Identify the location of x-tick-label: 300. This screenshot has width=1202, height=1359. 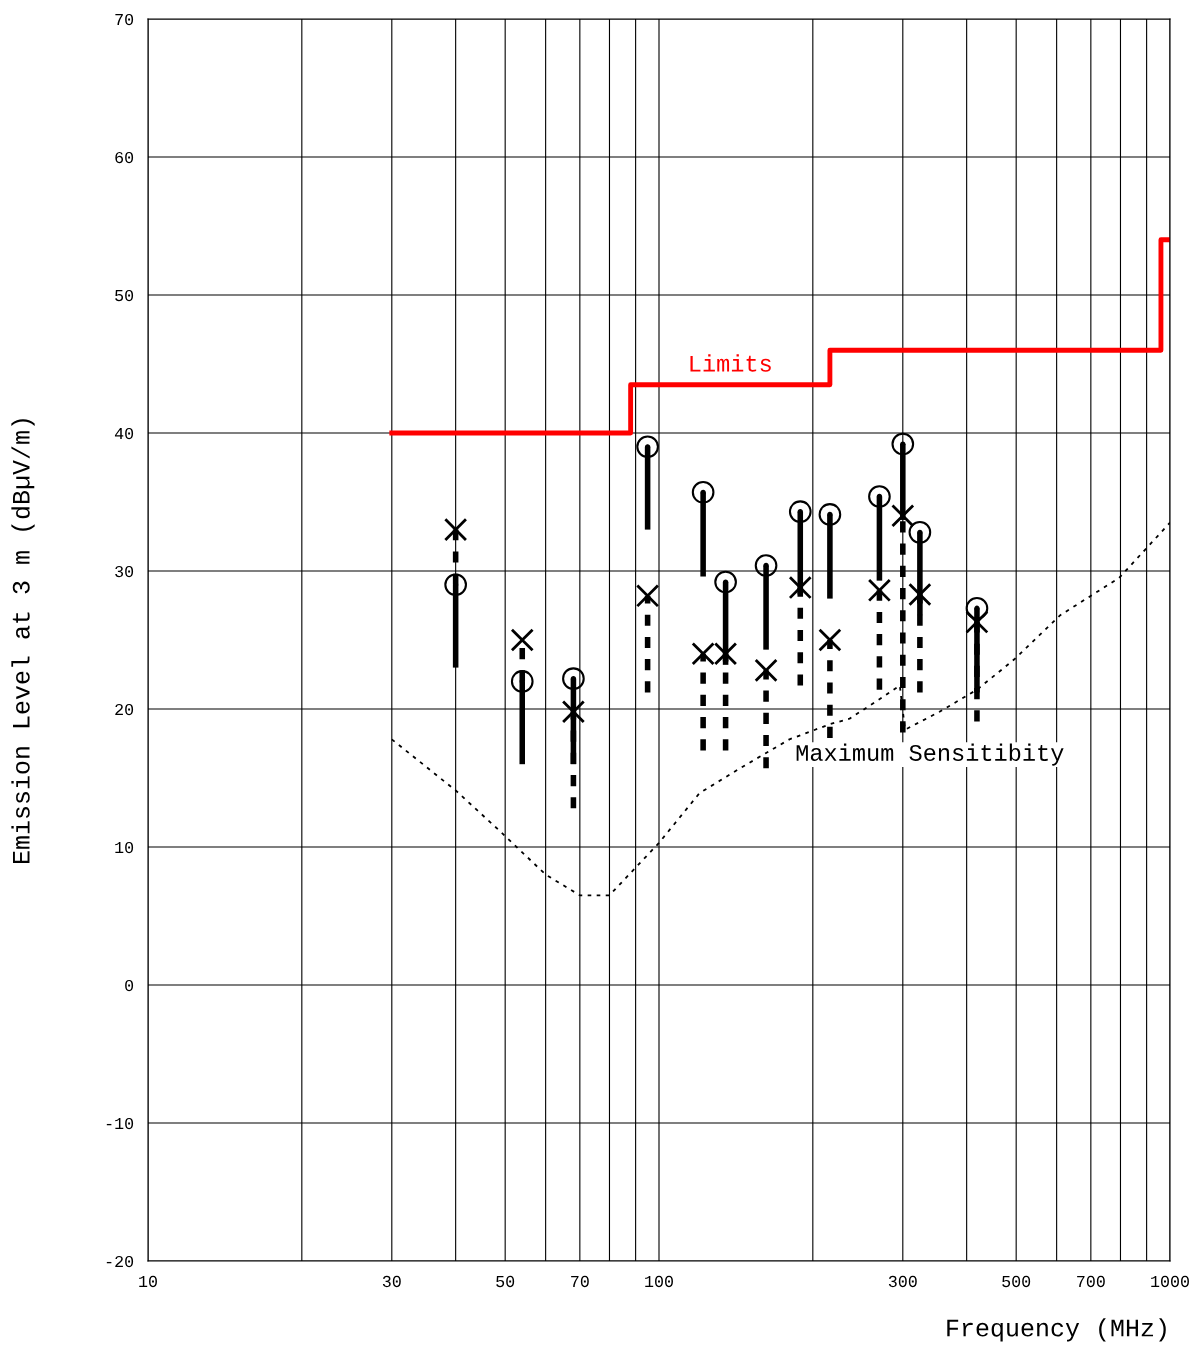
(902, 1281).